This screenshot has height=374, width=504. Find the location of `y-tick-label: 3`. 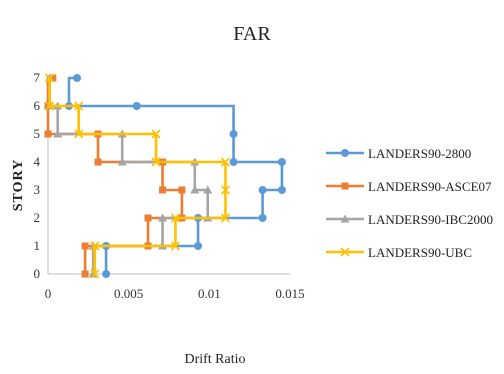

y-tick-label: 3 is located at coordinates (37, 189).